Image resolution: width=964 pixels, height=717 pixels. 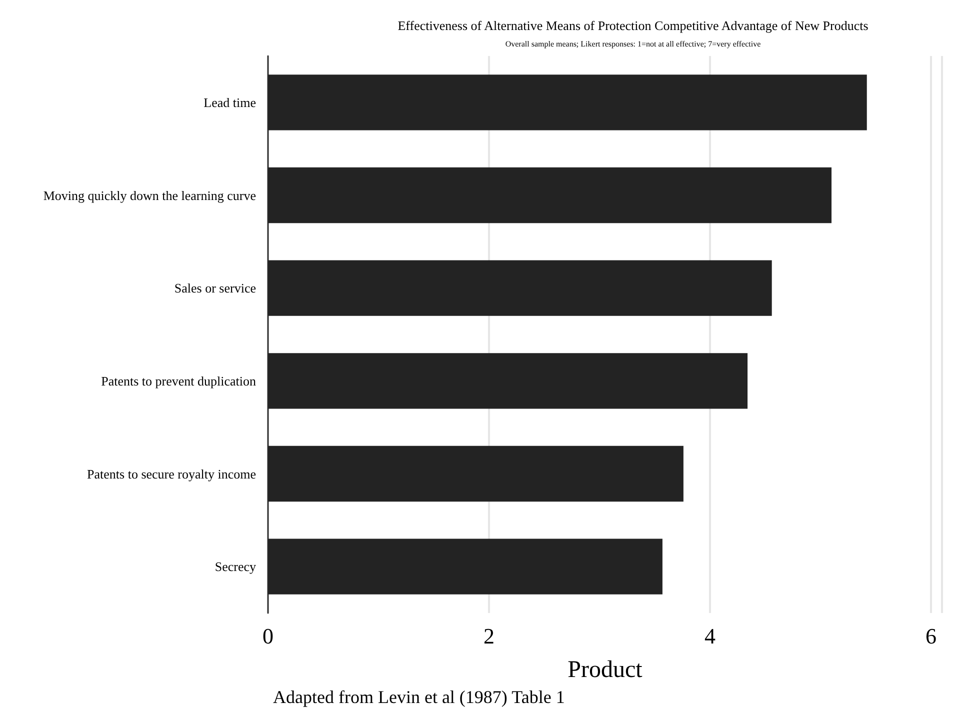 I want to click on y-tick-label: Patents to prevent duplication, so click(x=178, y=380).